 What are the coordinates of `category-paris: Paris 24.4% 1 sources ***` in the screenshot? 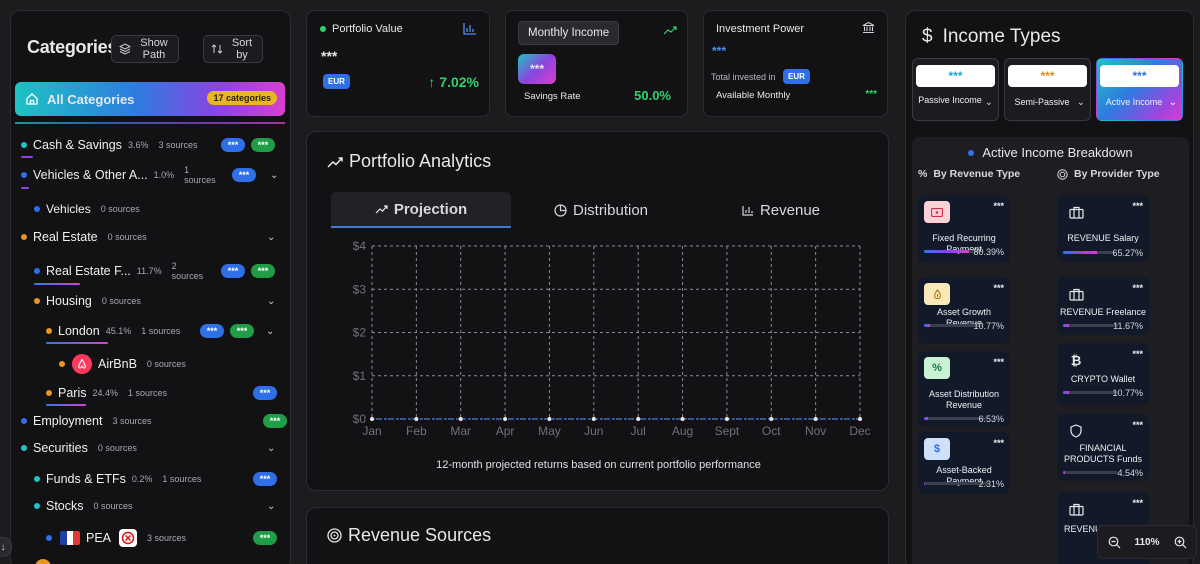 It's located at (161, 393).